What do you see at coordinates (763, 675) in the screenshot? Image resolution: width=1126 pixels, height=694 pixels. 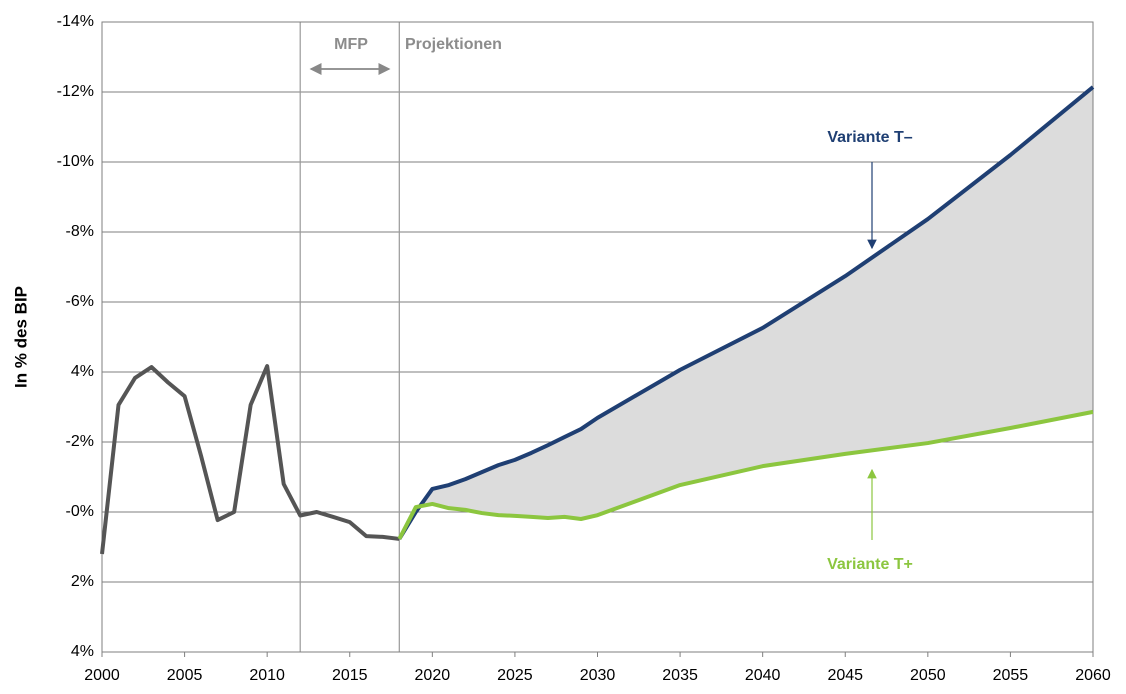 I see `x-tick-label: 2040` at bounding box center [763, 675].